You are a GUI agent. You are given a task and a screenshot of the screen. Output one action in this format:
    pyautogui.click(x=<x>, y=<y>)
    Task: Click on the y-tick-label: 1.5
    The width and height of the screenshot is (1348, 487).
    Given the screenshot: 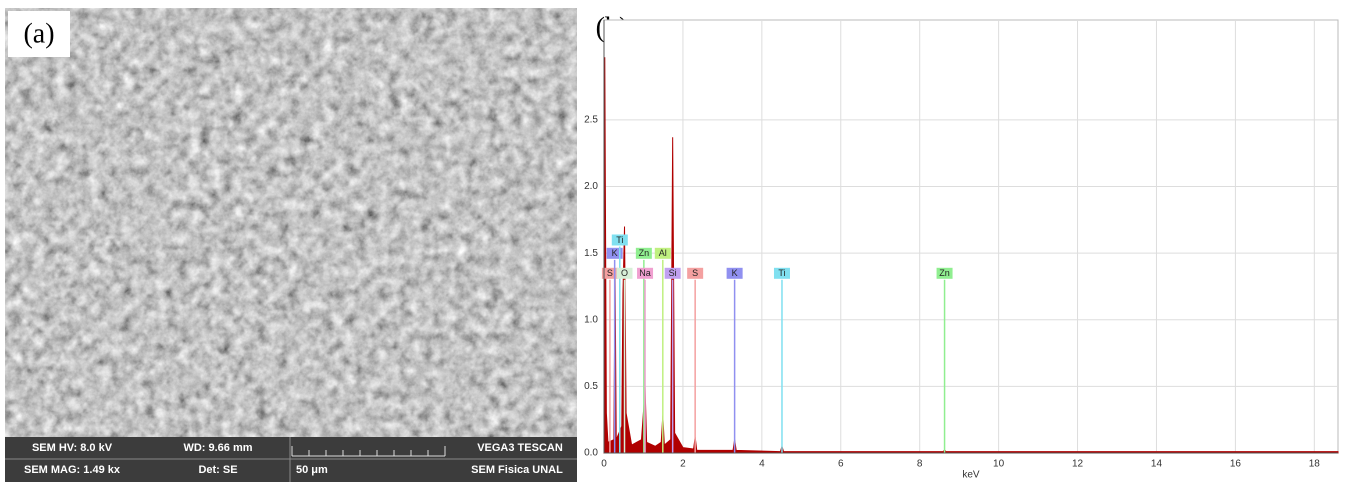 What is the action you would take?
    pyautogui.click(x=591, y=253)
    